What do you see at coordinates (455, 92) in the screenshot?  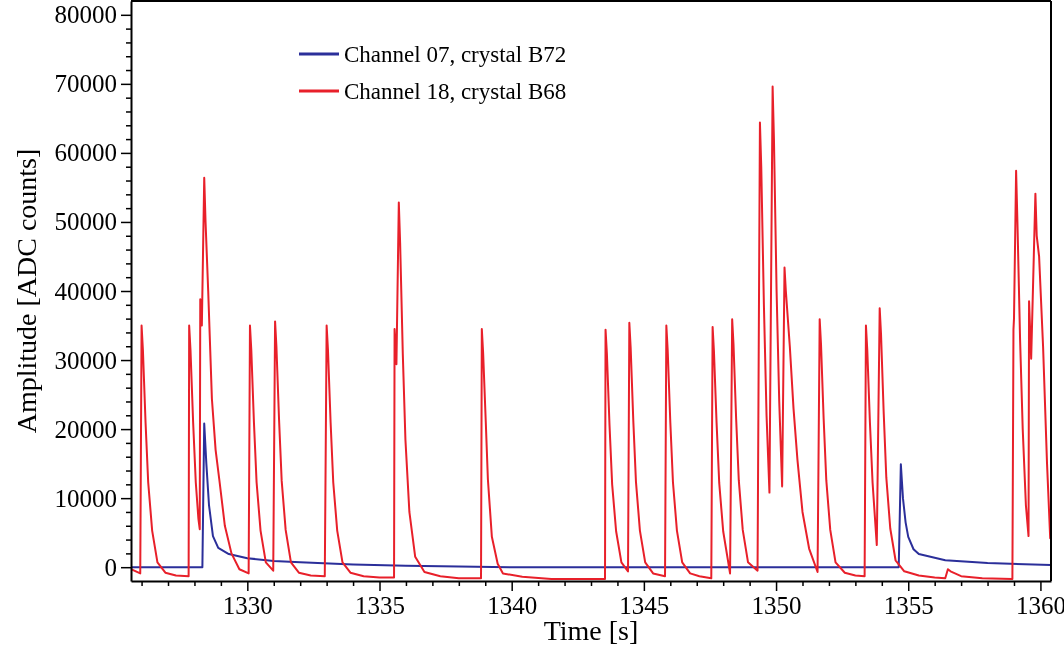 I see `legend-label: Channel 18, crystal B68` at bounding box center [455, 92].